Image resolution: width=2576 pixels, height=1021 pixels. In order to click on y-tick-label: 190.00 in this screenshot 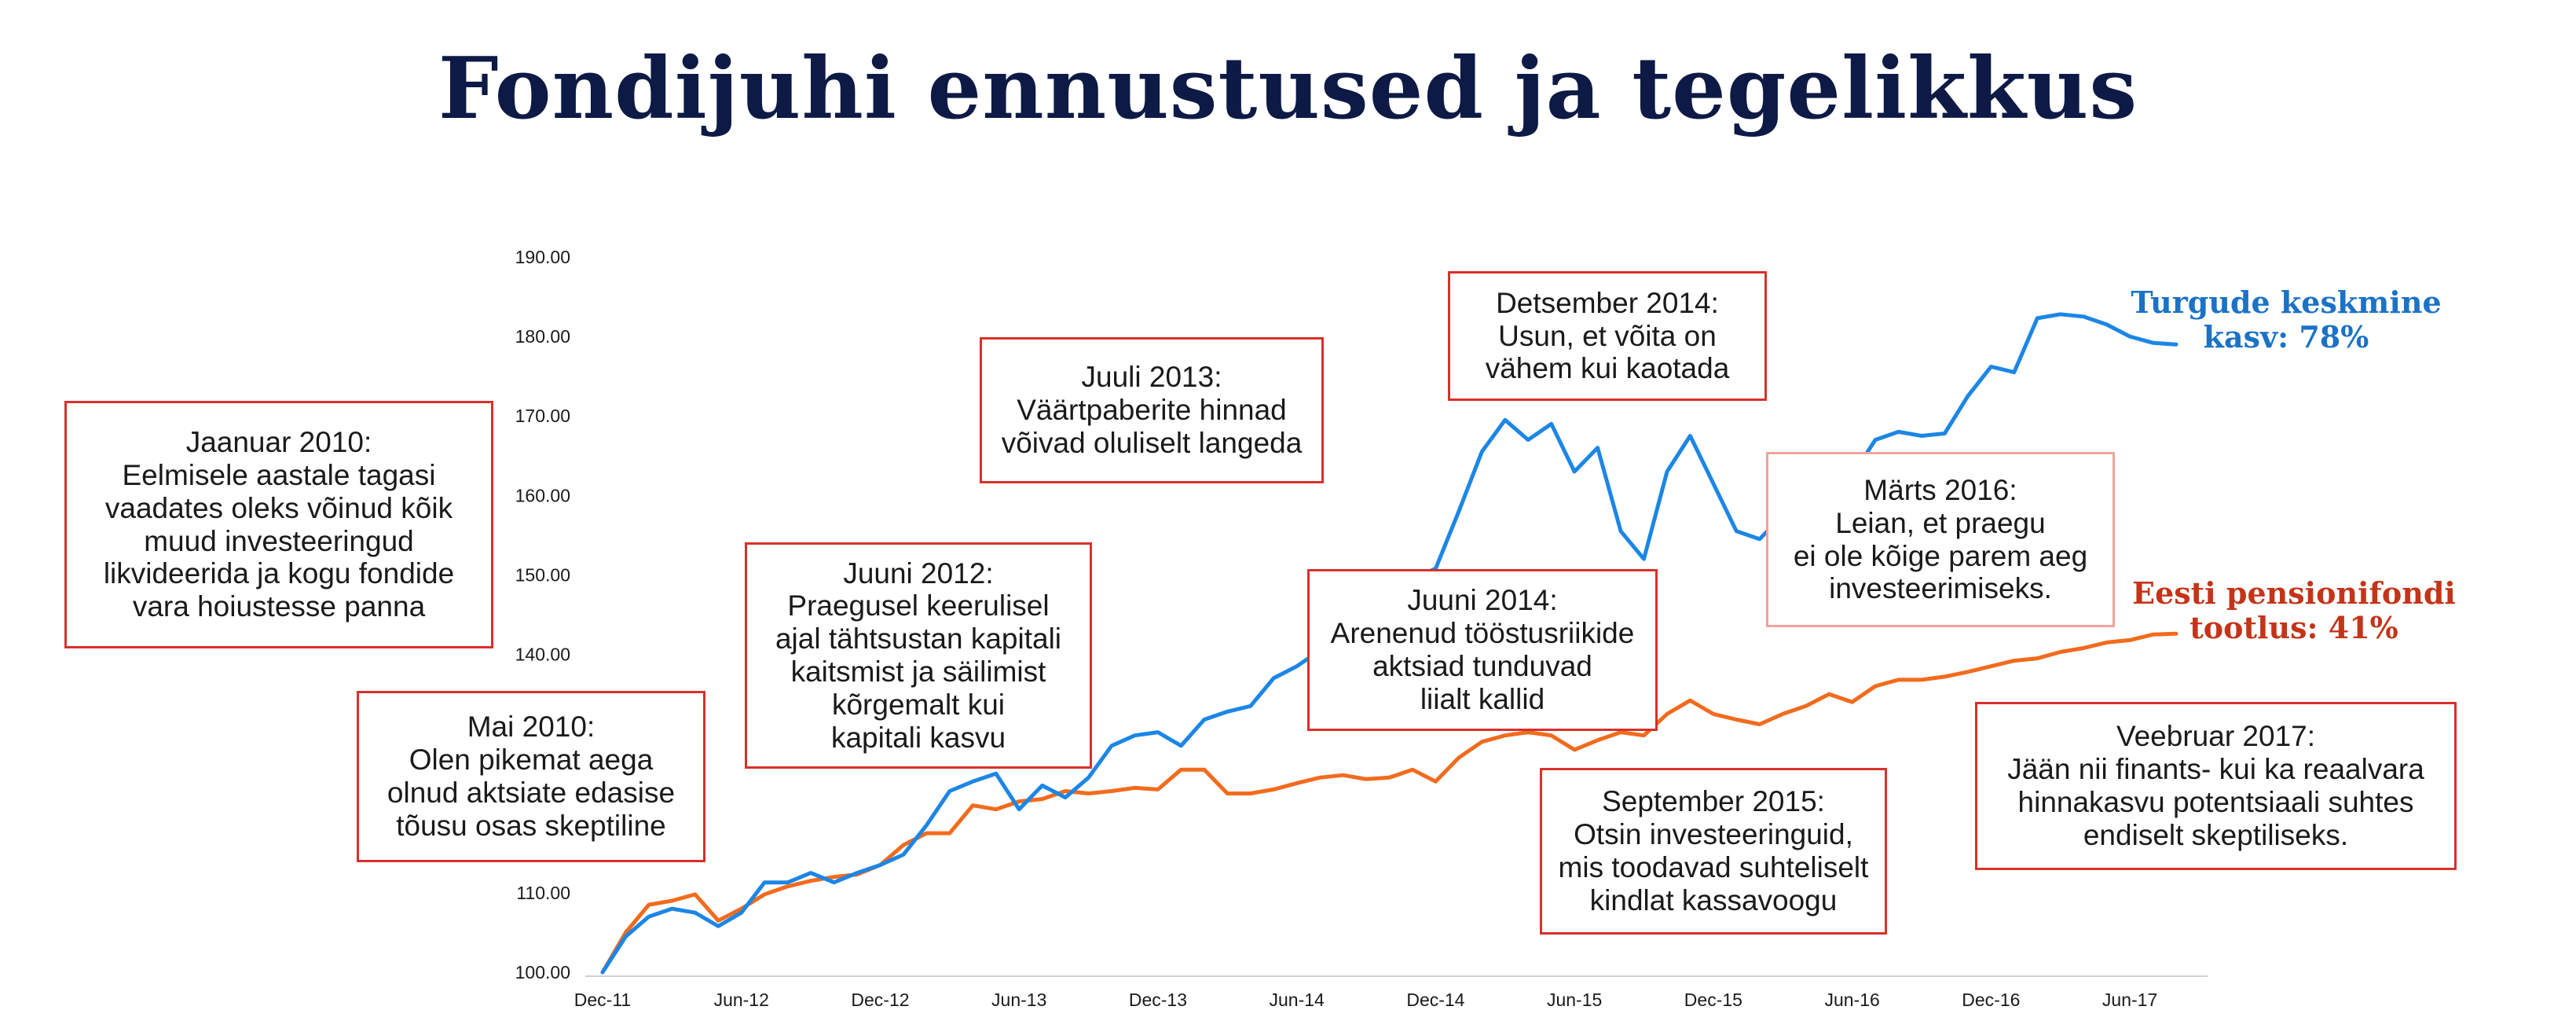, I will do `click(542, 257)`.